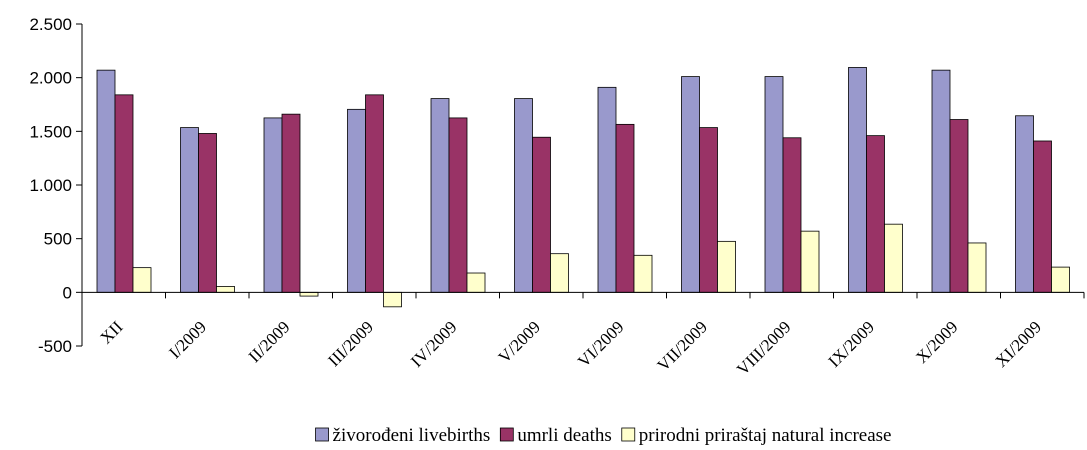 This screenshot has height=450, width=1087. I want to click on y-axis: -500 0 500 1.000 1.500 2.000 2.500, so click(56, 185).